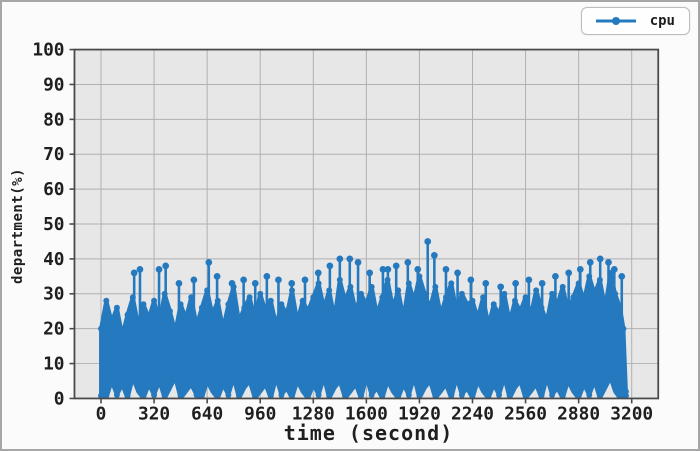  I want to click on legend-line-marker-icon, so click(615, 21).